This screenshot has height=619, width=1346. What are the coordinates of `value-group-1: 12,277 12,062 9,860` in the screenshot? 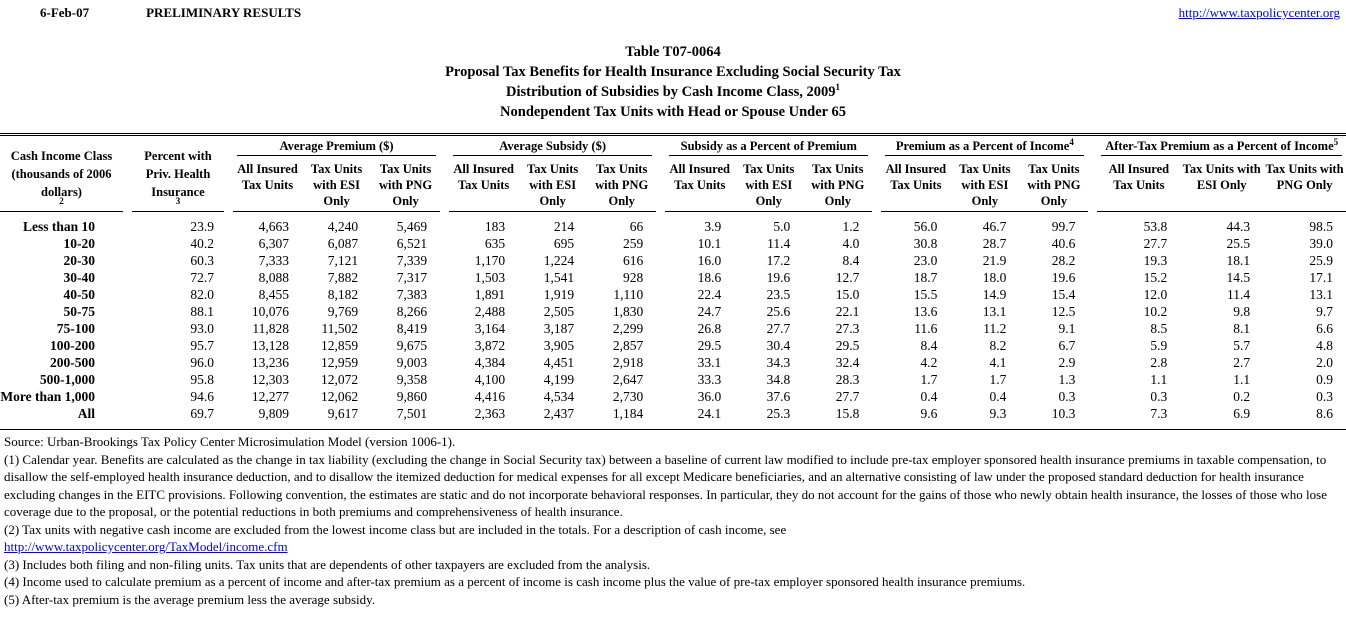 It's located at (336, 396).